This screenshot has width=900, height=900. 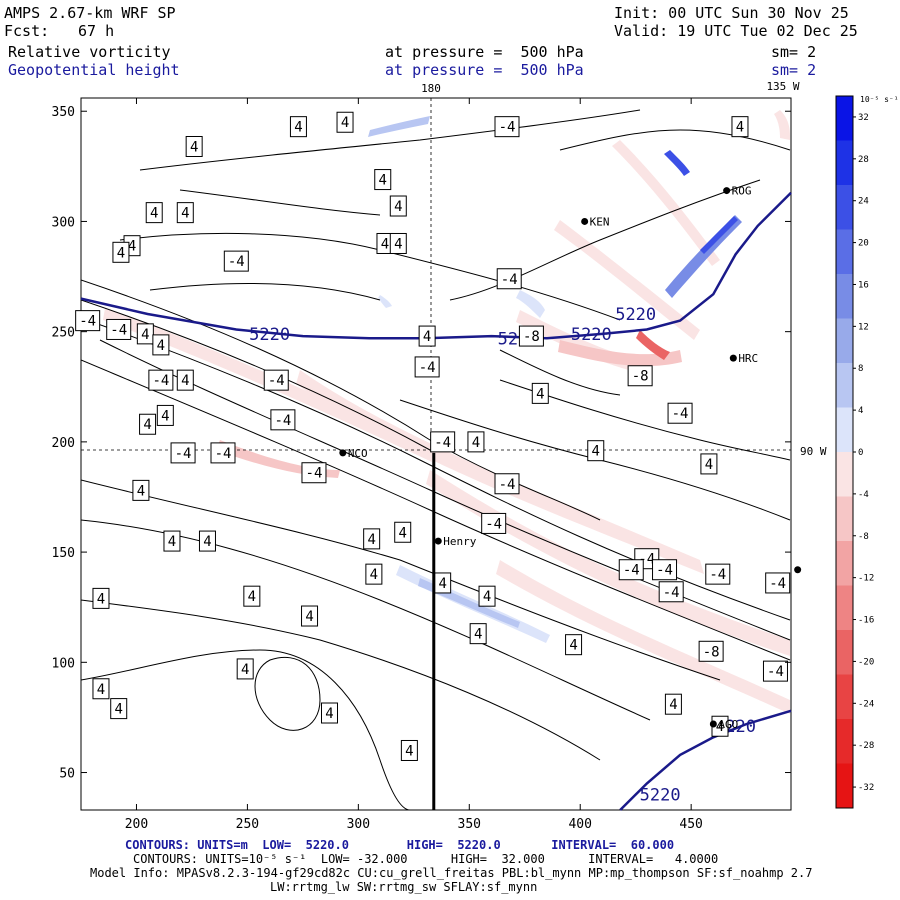 What do you see at coordinates (860, 411) in the screenshot?
I see `colorbar-tick-label: 4` at bounding box center [860, 411].